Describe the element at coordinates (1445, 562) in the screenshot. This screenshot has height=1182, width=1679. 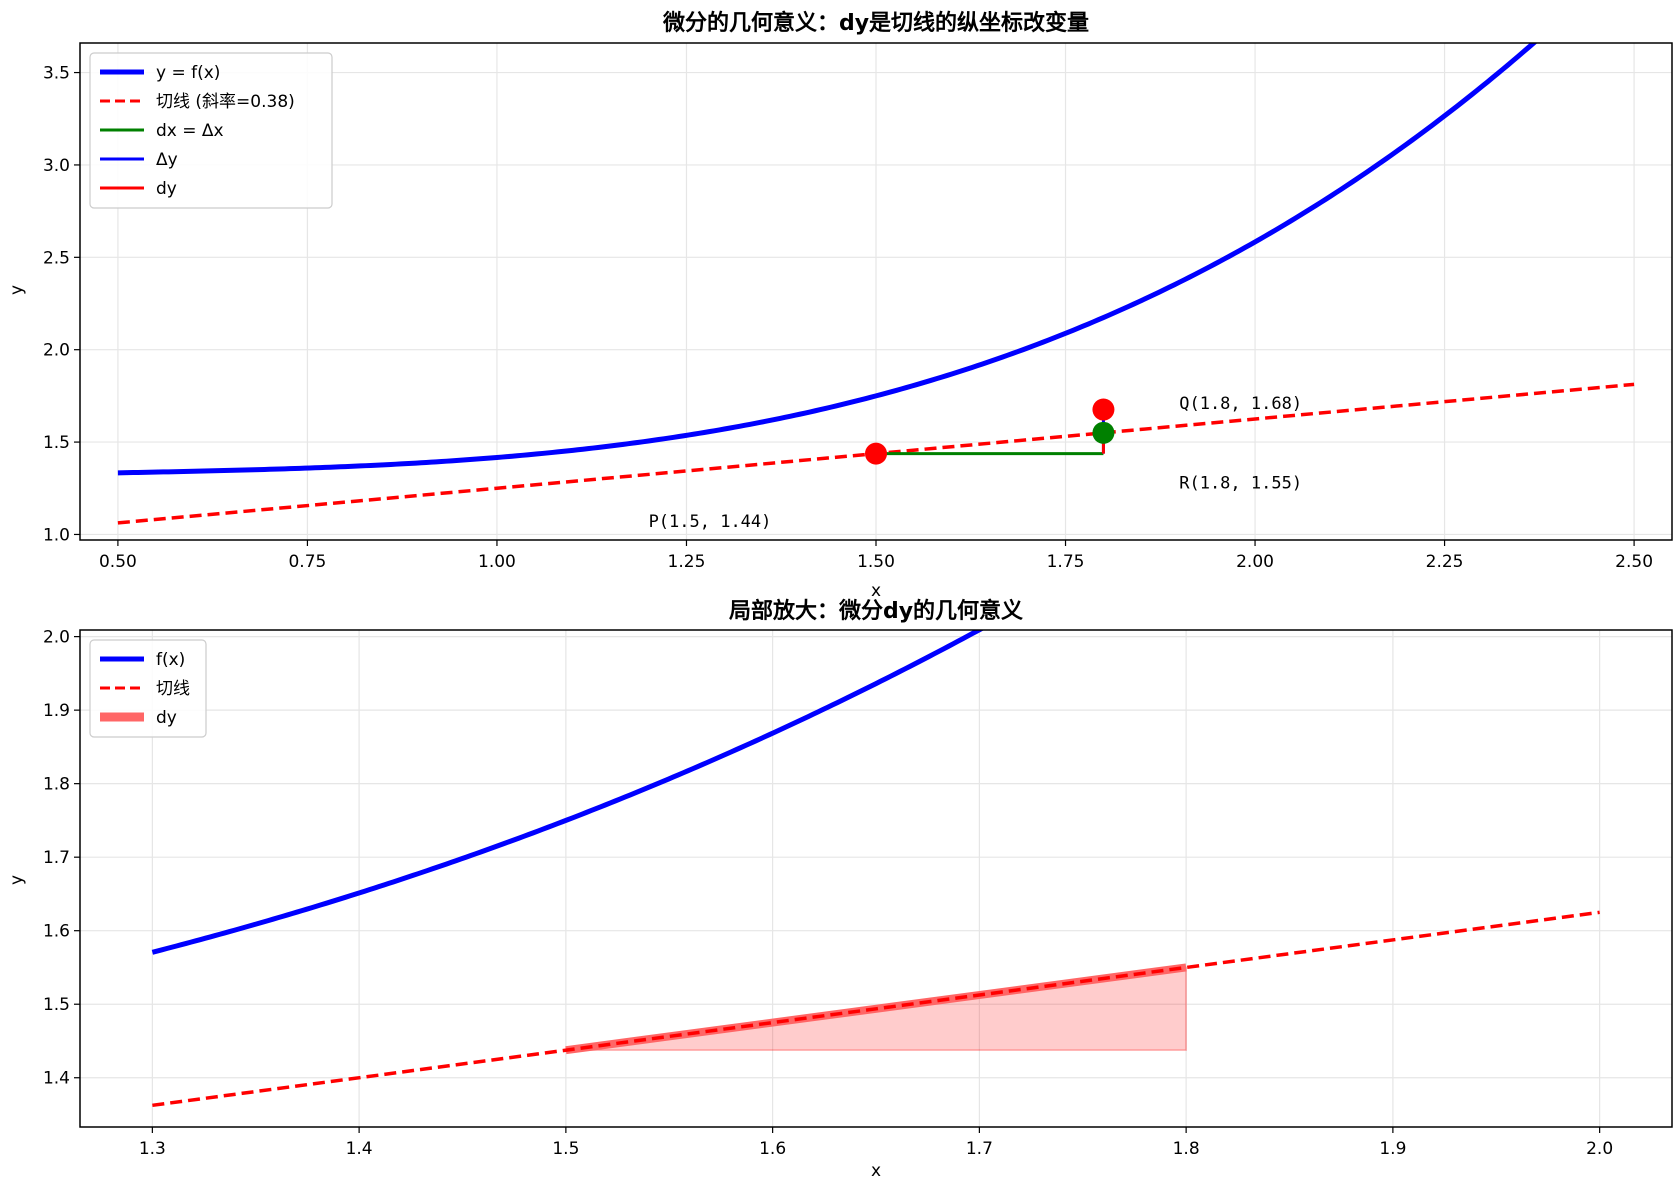
I see `top-chart-x-tick-label: 2.25` at that location.